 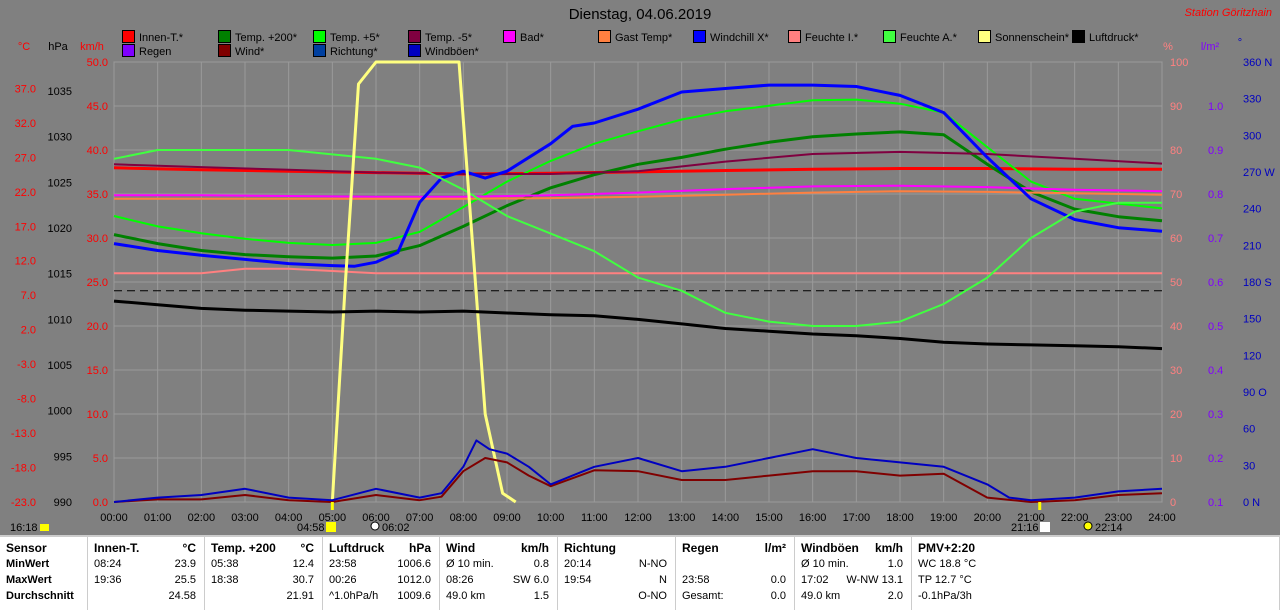 What do you see at coordinates (28, 331) in the screenshot?
I see `tick-celsius: 2.0` at bounding box center [28, 331].